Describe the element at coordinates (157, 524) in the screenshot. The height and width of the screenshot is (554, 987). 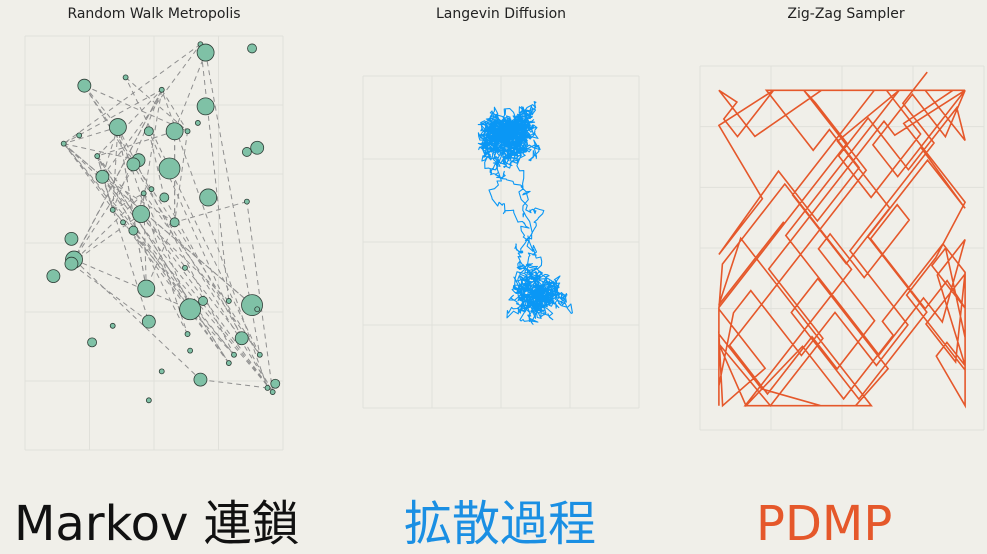
I see `caption-markov-chain: Markov 連鎖` at that location.